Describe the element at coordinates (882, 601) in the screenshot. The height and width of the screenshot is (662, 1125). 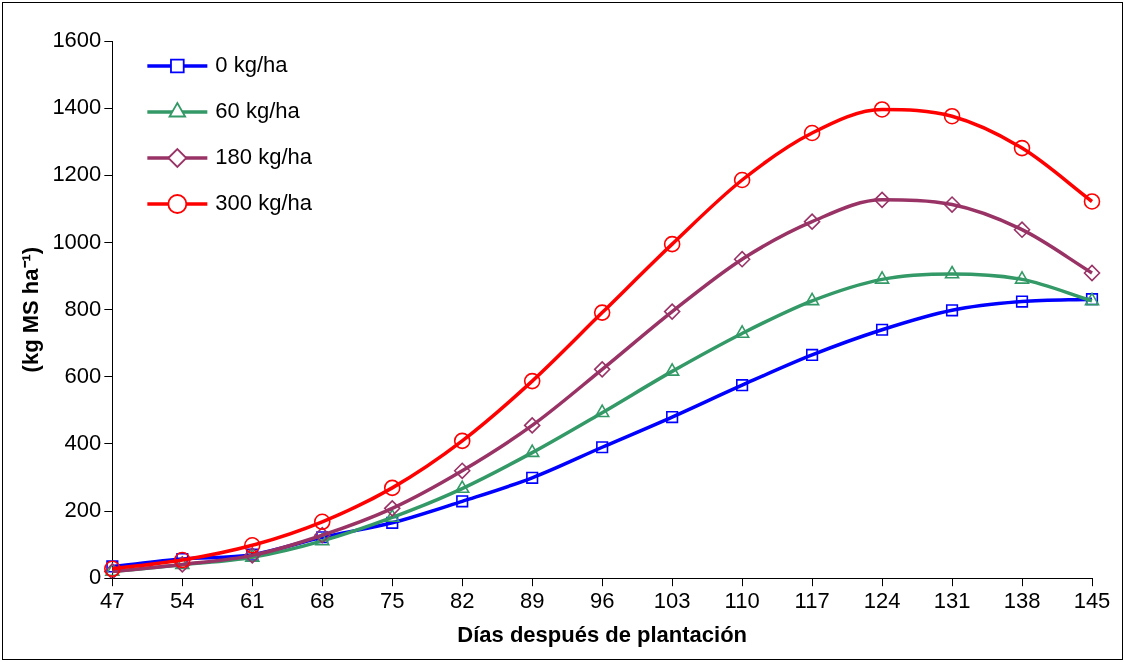
I see `x-tick-label: 124` at that location.